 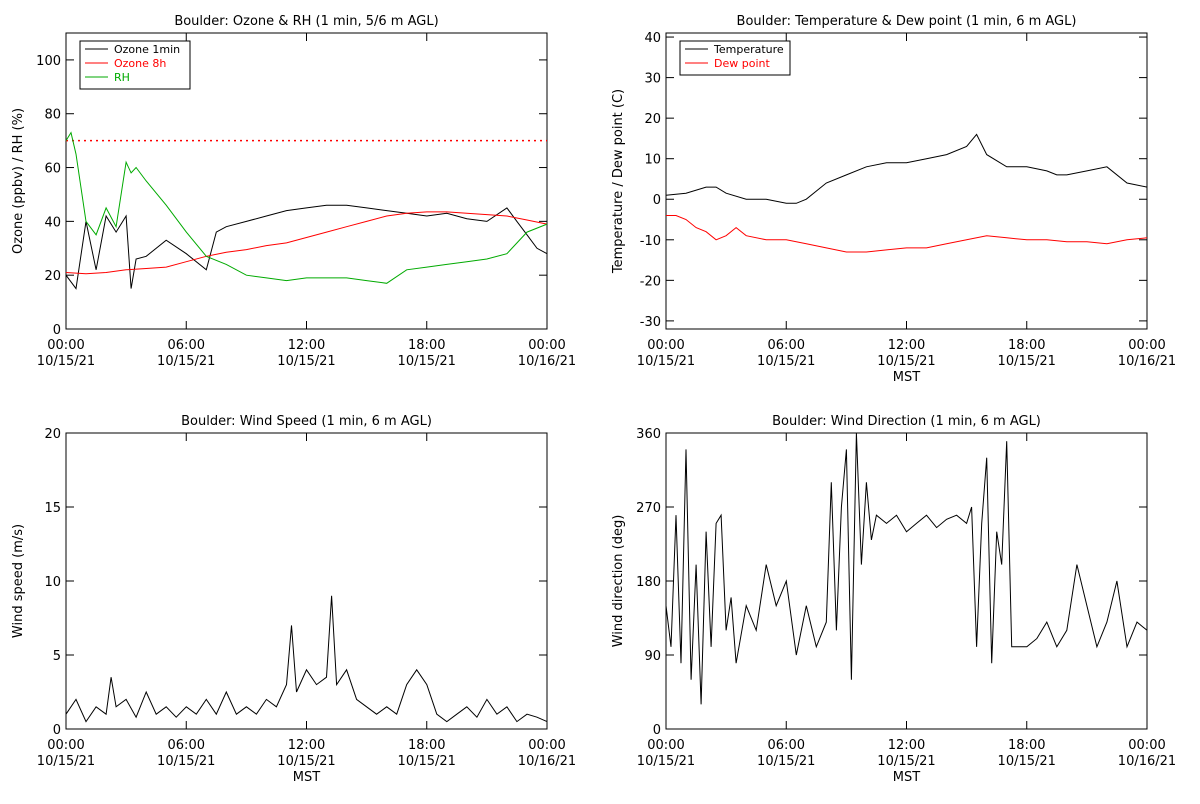 What do you see at coordinates (306, 421) in the screenshot?
I see `chart-title: Boulder: Wind Speed (1 min, 6 m AGL)` at bounding box center [306, 421].